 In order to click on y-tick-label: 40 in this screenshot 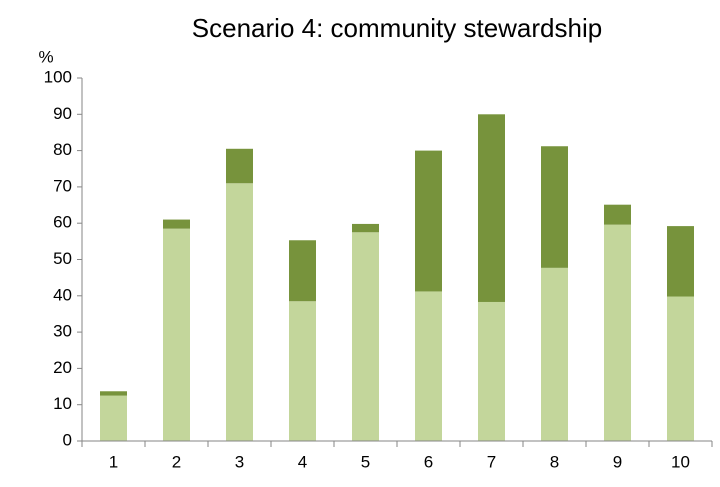, I will do `click(62, 294)`.